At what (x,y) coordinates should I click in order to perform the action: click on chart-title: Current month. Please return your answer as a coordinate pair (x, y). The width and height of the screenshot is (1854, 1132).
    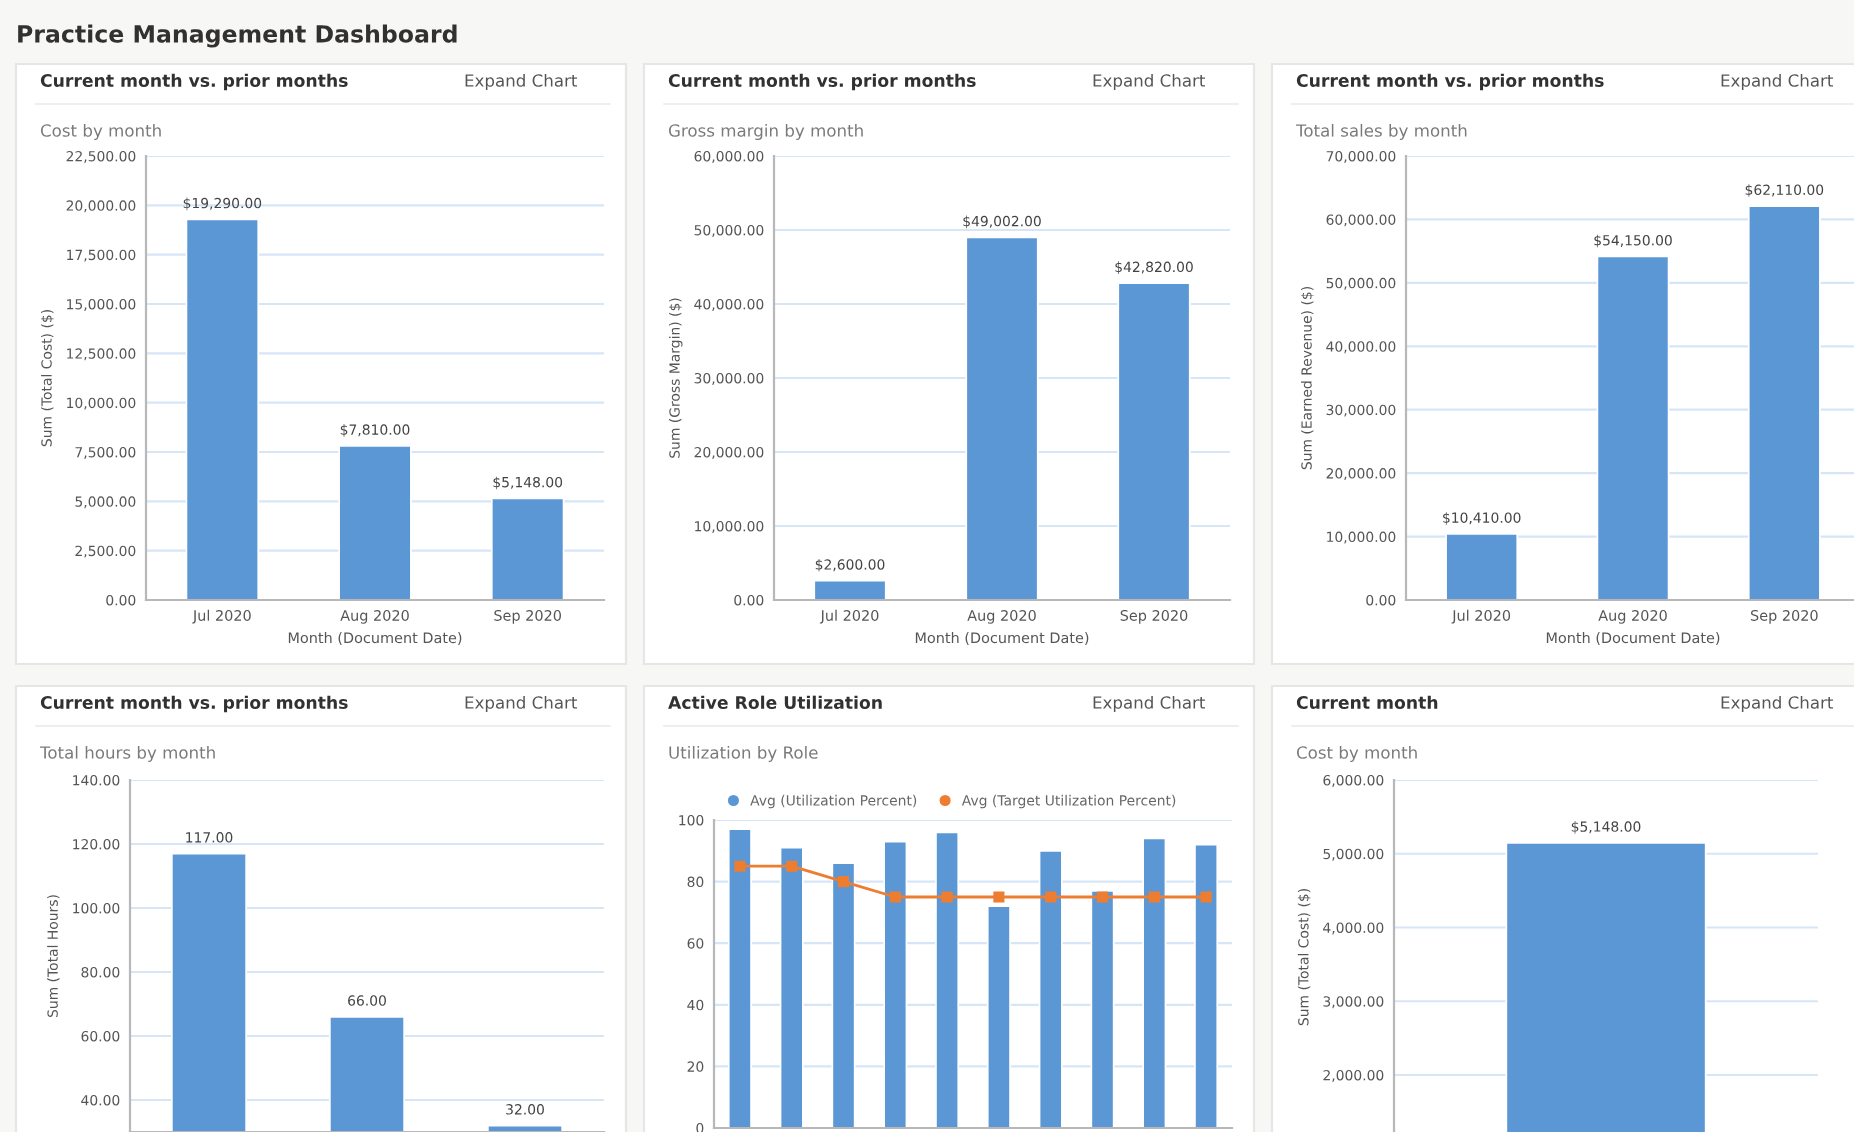
    Looking at the image, I should click on (1367, 702).